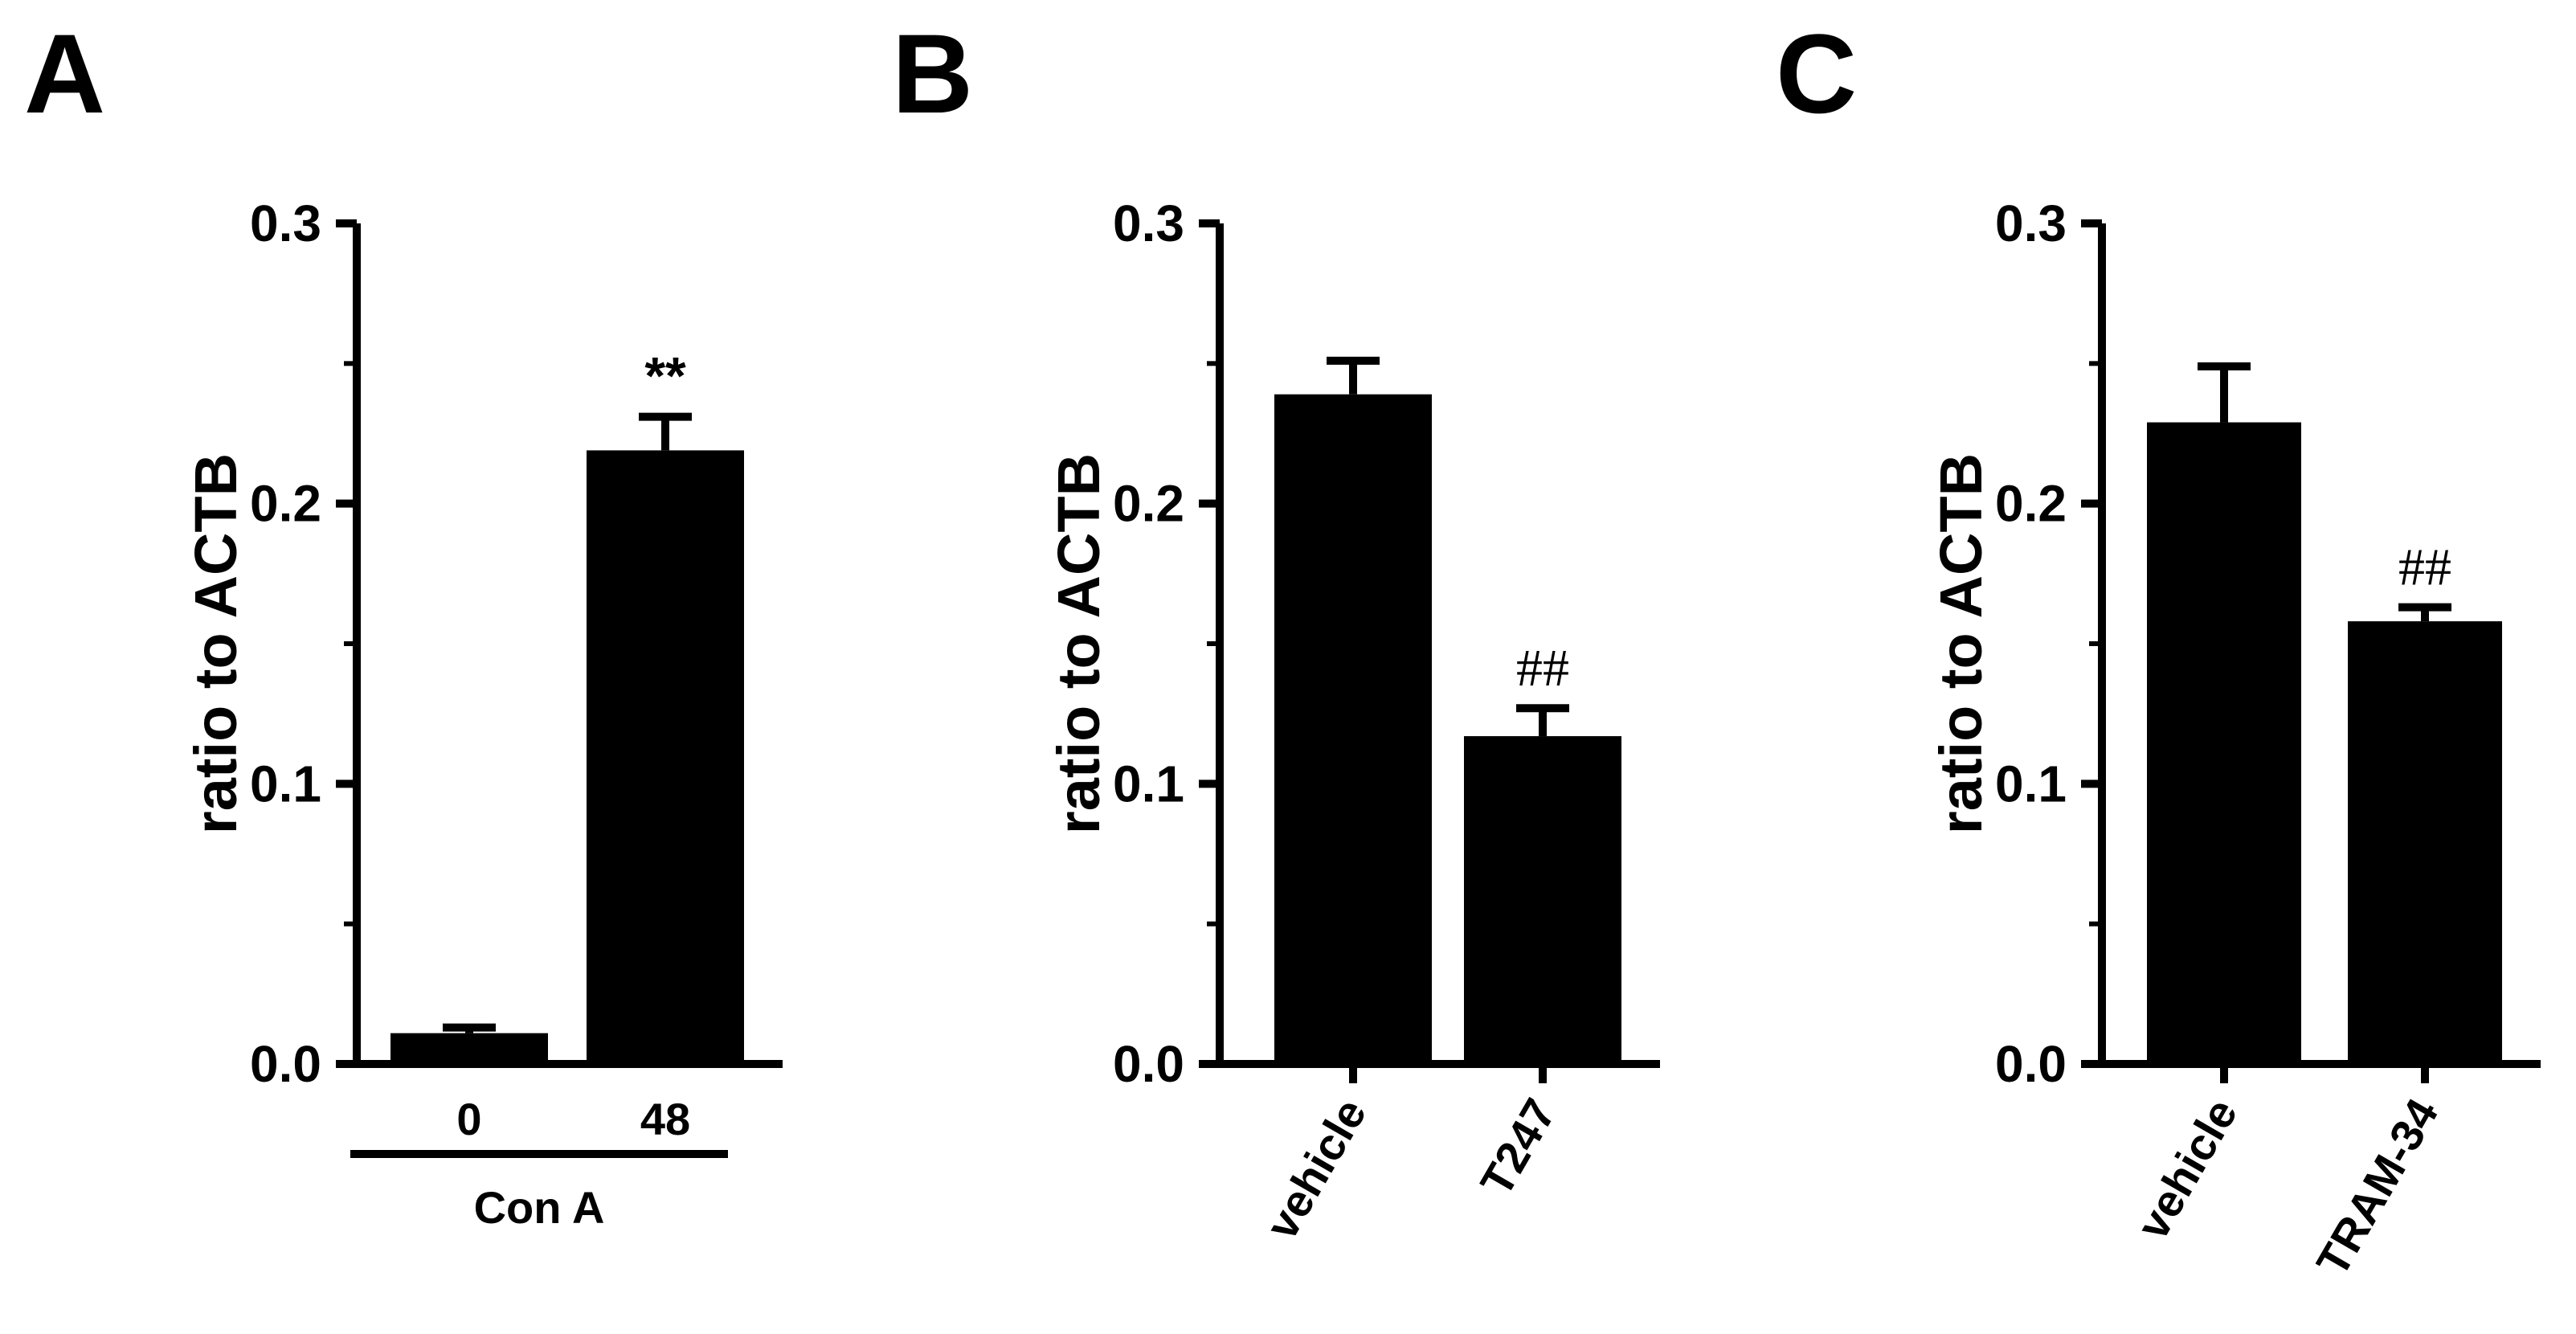 This screenshot has width=2576, height=1334. Describe the element at coordinates (1517, 1148) in the screenshot. I see `x-category-label: T247` at that location.